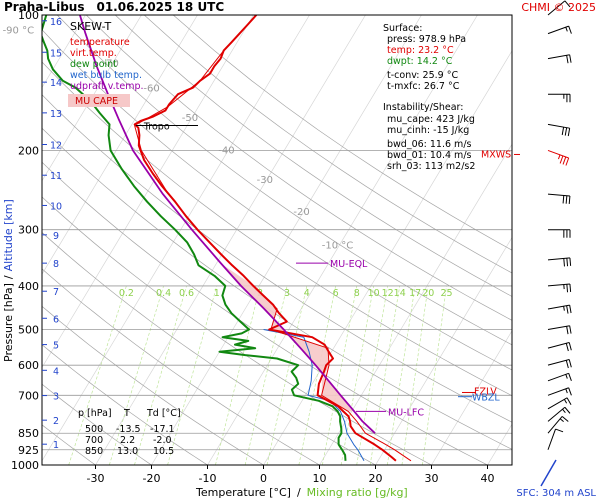 The image size is (600, 500). Describe the element at coordinates (128, 429) in the screenshot. I see `table-row-t: -13.5` at that location.